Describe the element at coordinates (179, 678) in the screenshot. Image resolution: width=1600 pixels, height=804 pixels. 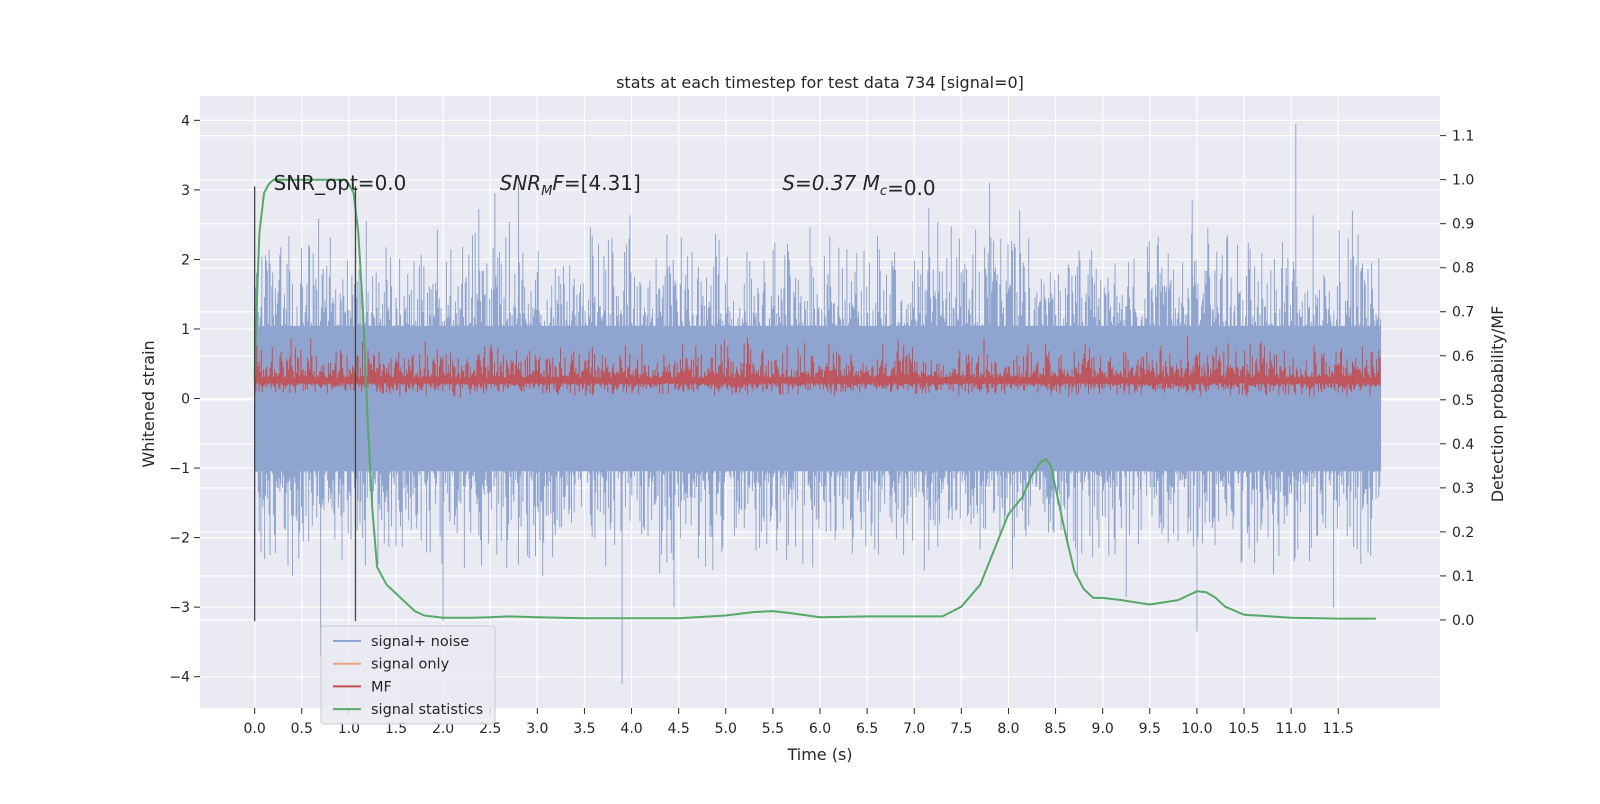
I see `y-tick-label: −4` at that location.